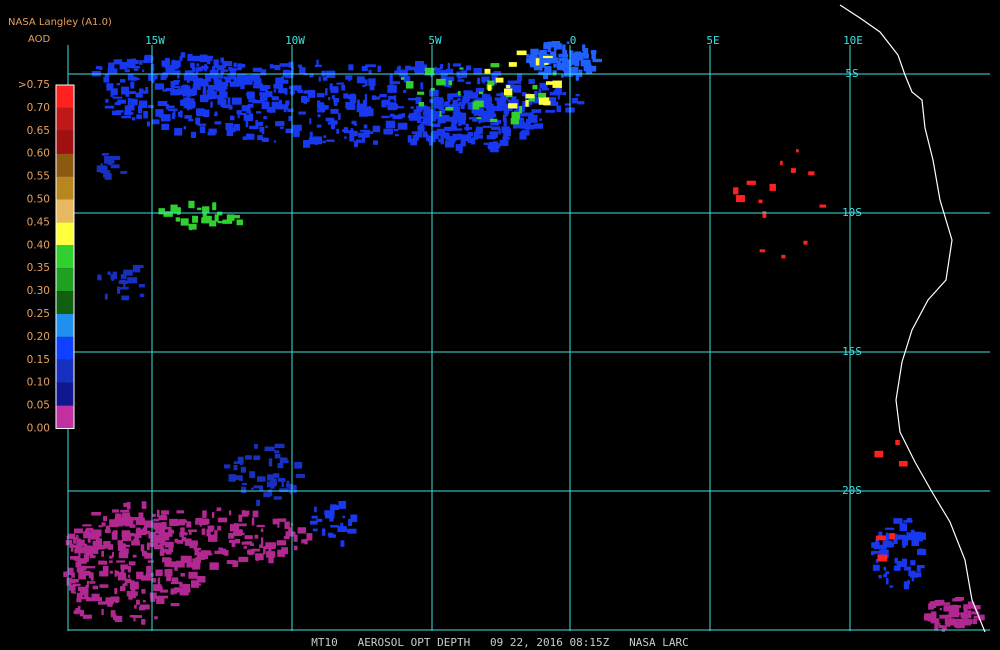 Image resolution: width=1000 pixels, height=650 pixels. What do you see at coordinates (65, 325) in the screenshot?
I see `legend-swatch` at bounding box center [65, 325].